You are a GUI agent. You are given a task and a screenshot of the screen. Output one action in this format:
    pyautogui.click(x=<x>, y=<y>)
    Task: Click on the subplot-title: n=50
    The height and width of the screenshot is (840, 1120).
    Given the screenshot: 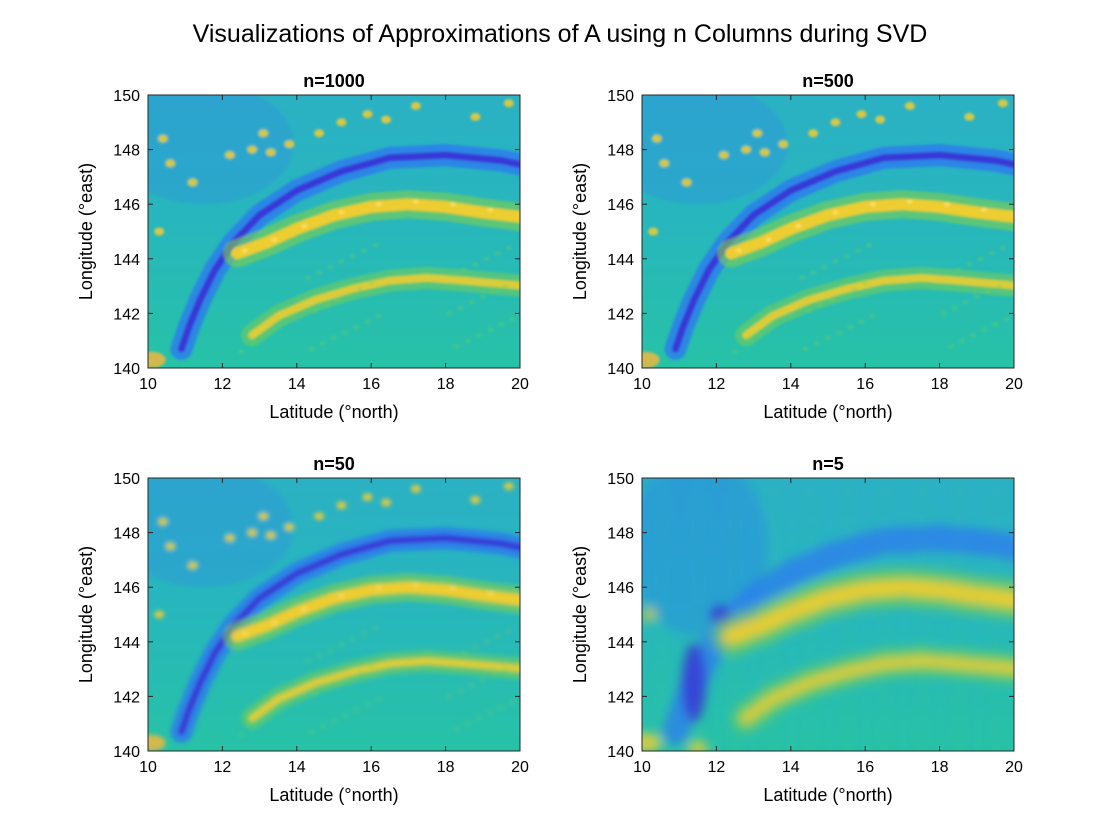 What is the action you would take?
    pyautogui.click(x=334, y=464)
    